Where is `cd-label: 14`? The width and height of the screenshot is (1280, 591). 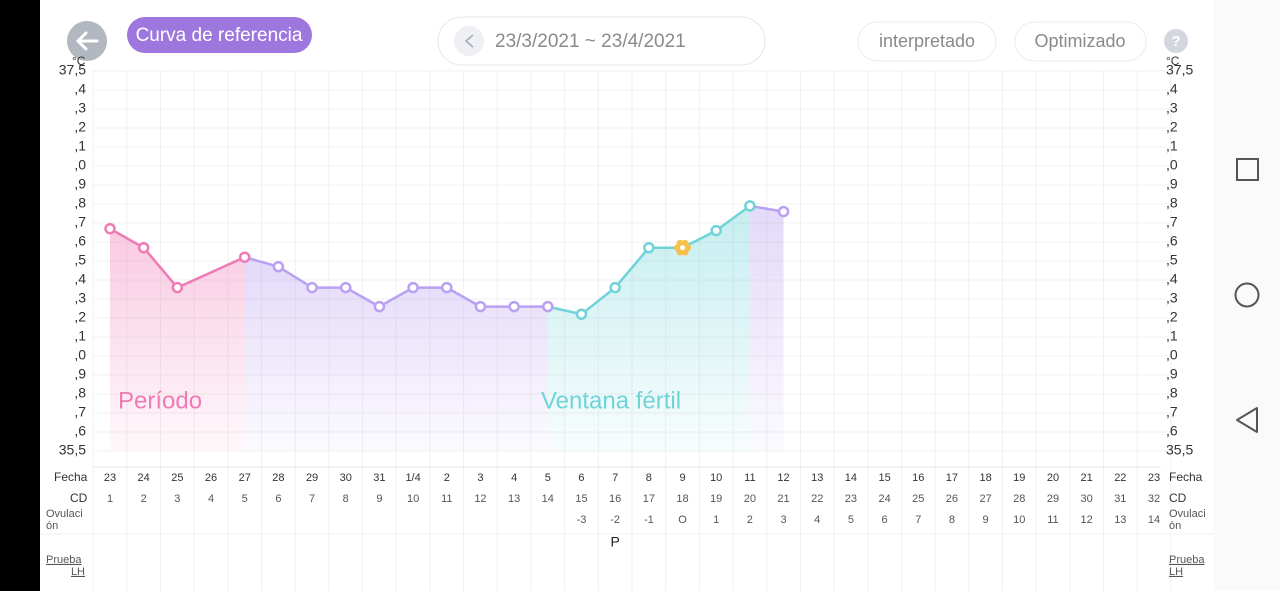 cd-label: 14 is located at coordinates (548, 499).